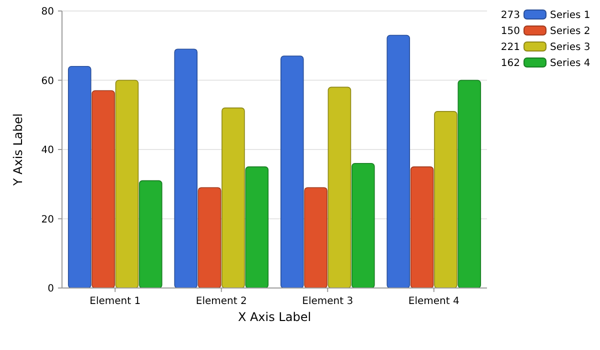  What do you see at coordinates (47, 150) in the screenshot?
I see `y-tick-label: 40` at bounding box center [47, 150].